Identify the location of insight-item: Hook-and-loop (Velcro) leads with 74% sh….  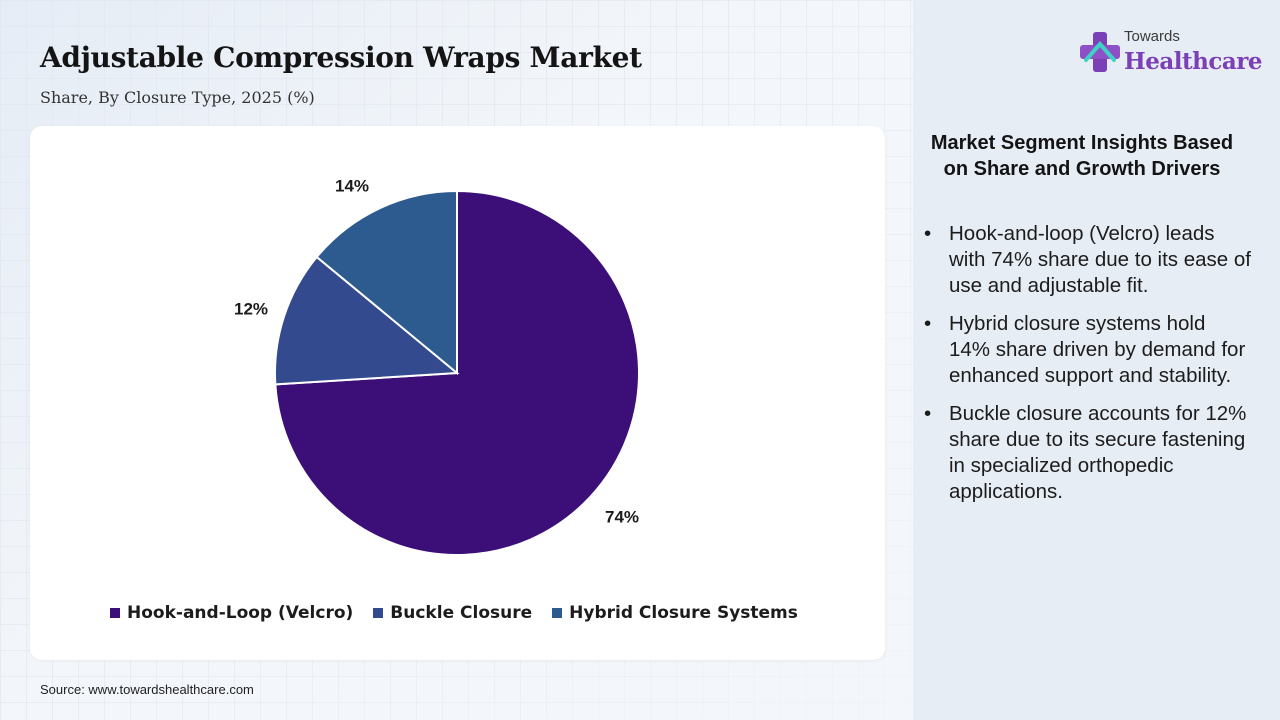
(1087, 260).